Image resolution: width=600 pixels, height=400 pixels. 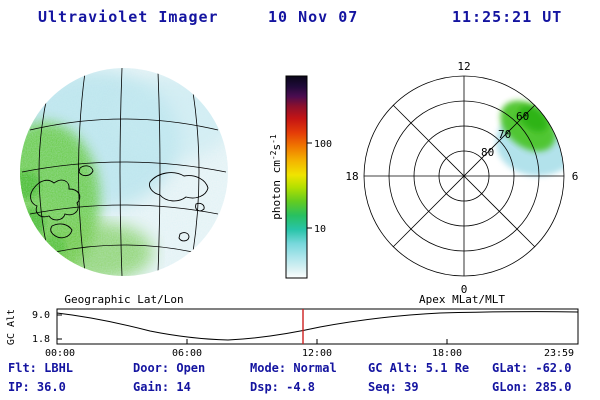 What do you see at coordinates (119, 203) in the screenshot?
I see `coastline-overlay` at bounding box center [119, 203].